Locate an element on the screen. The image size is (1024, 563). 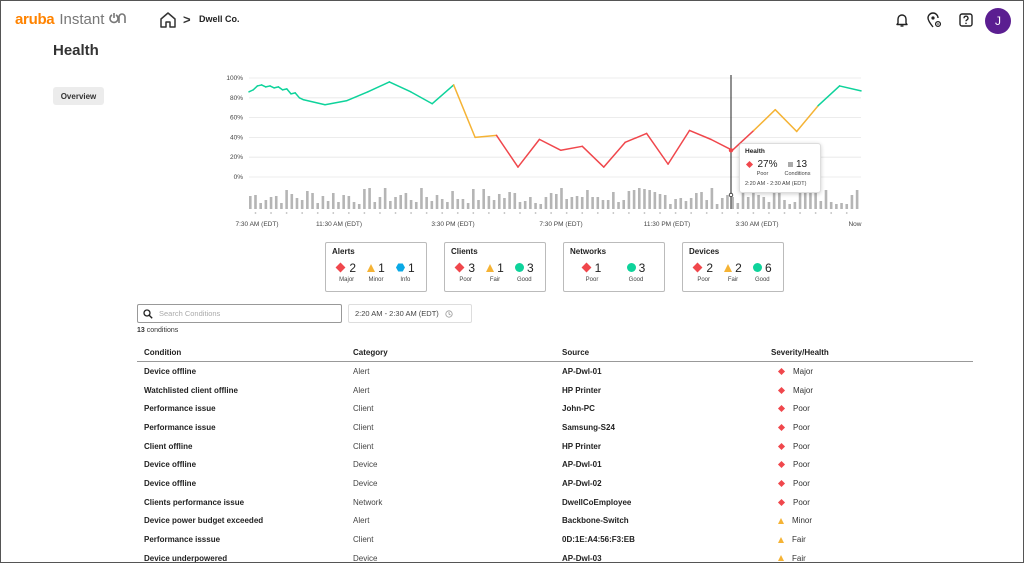
severity-label: Poor is located at coordinates (801, 502).